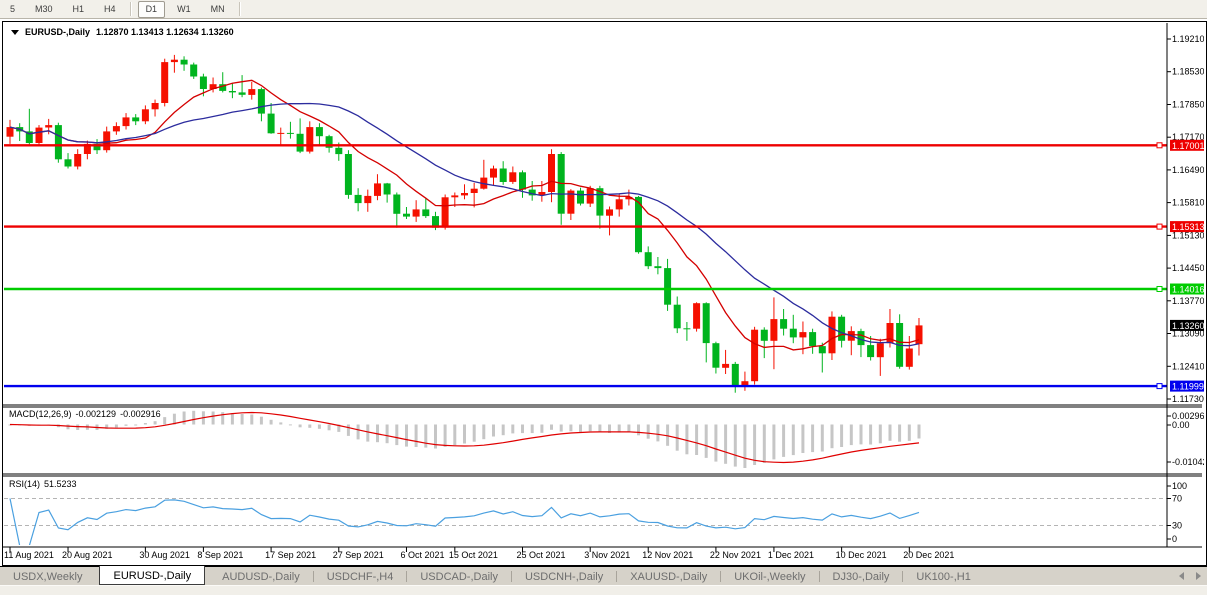  What do you see at coordinates (1188, 326) in the screenshot?
I see `price-label-text: 1.13260` at bounding box center [1188, 326].